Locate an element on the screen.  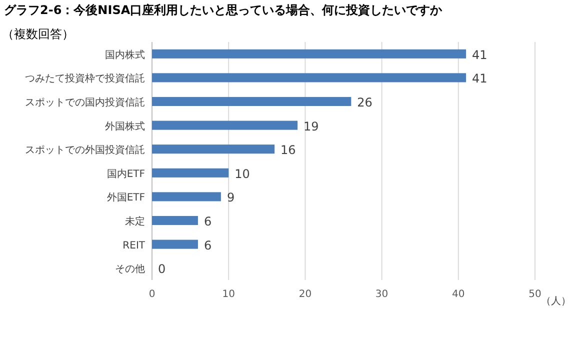
y-tick-label: その他 is located at coordinates (130, 269).